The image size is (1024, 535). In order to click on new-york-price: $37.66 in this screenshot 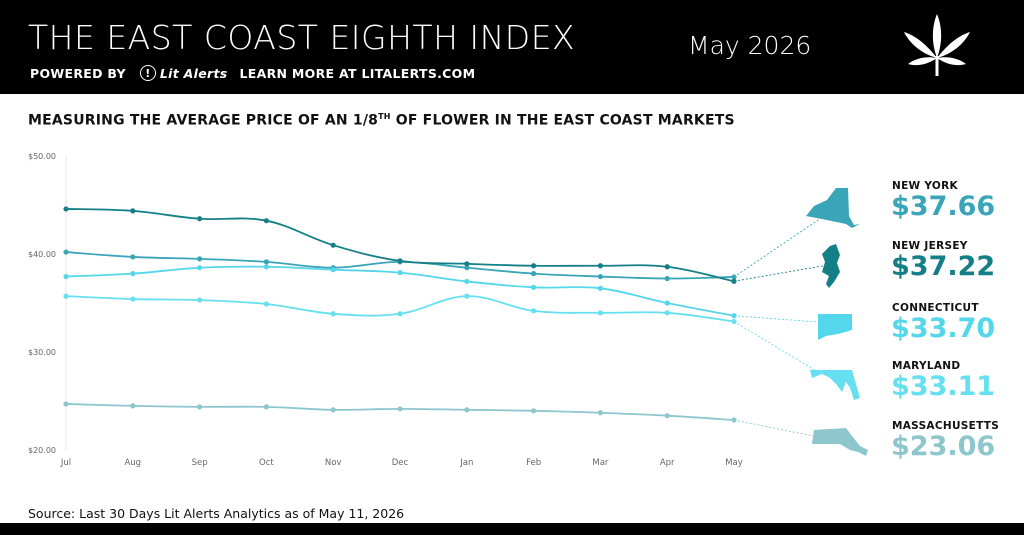, I will do `click(943, 206)`.